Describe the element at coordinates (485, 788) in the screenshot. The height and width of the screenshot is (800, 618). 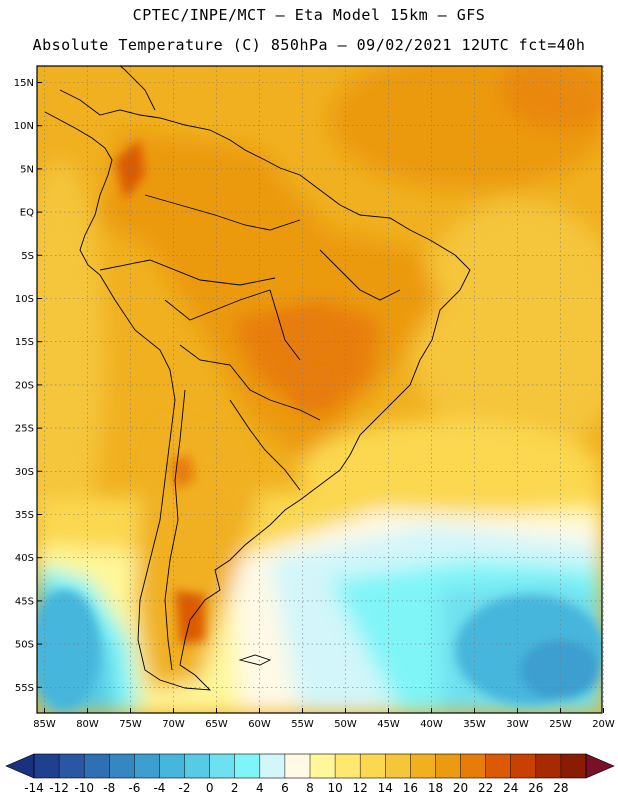
I see `colorbar-tick-label: 22` at that location.